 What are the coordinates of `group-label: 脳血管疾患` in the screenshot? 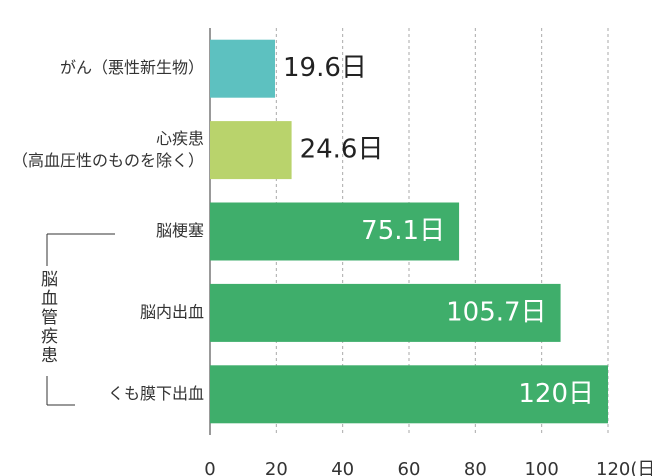 It's located at (47, 317).